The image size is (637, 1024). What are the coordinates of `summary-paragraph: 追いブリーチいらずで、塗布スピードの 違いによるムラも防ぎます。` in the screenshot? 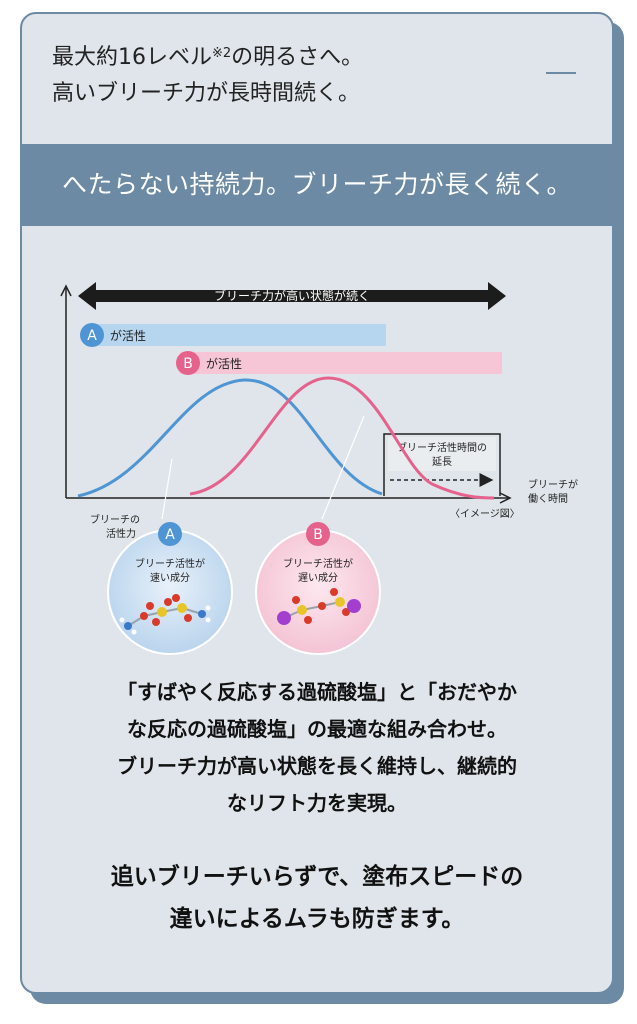 It's located at (317, 898).